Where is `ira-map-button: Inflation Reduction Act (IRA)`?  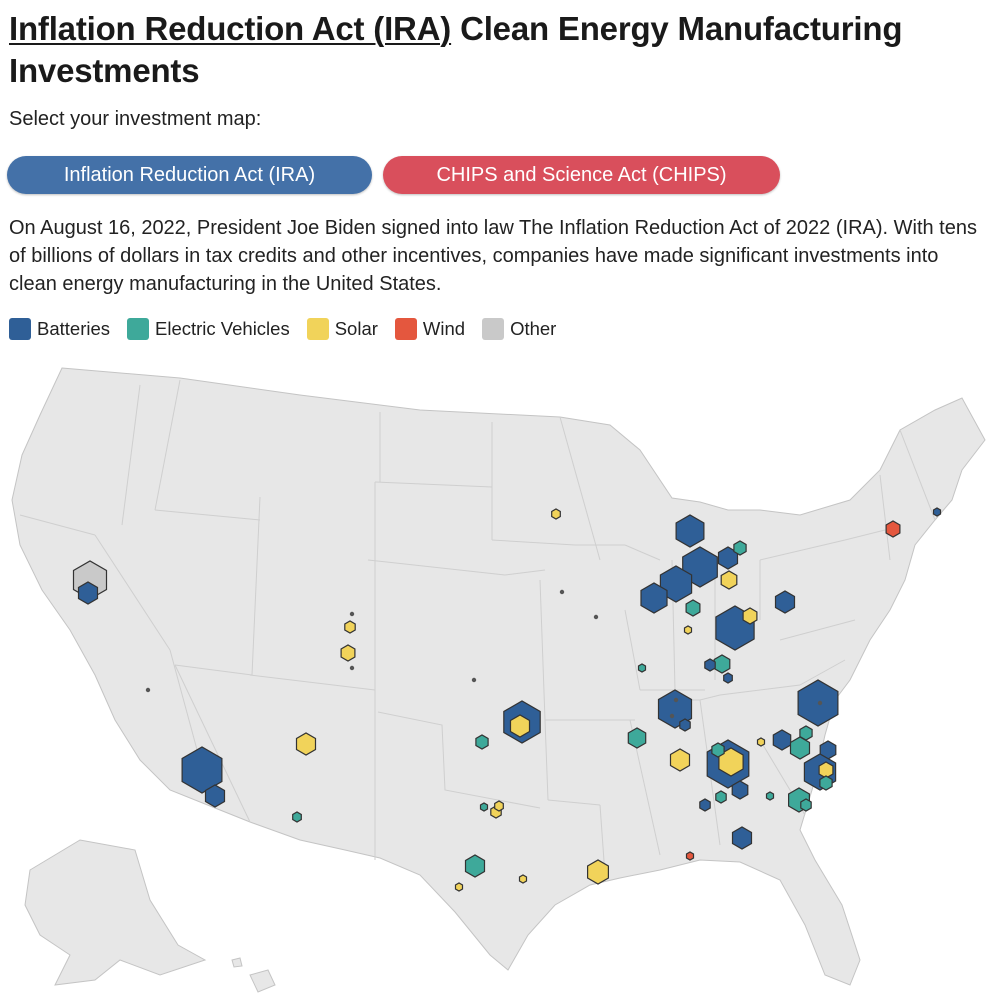 ira-map-button: Inflation Reduction Act (IRA) is located at coordinates (189, 175).